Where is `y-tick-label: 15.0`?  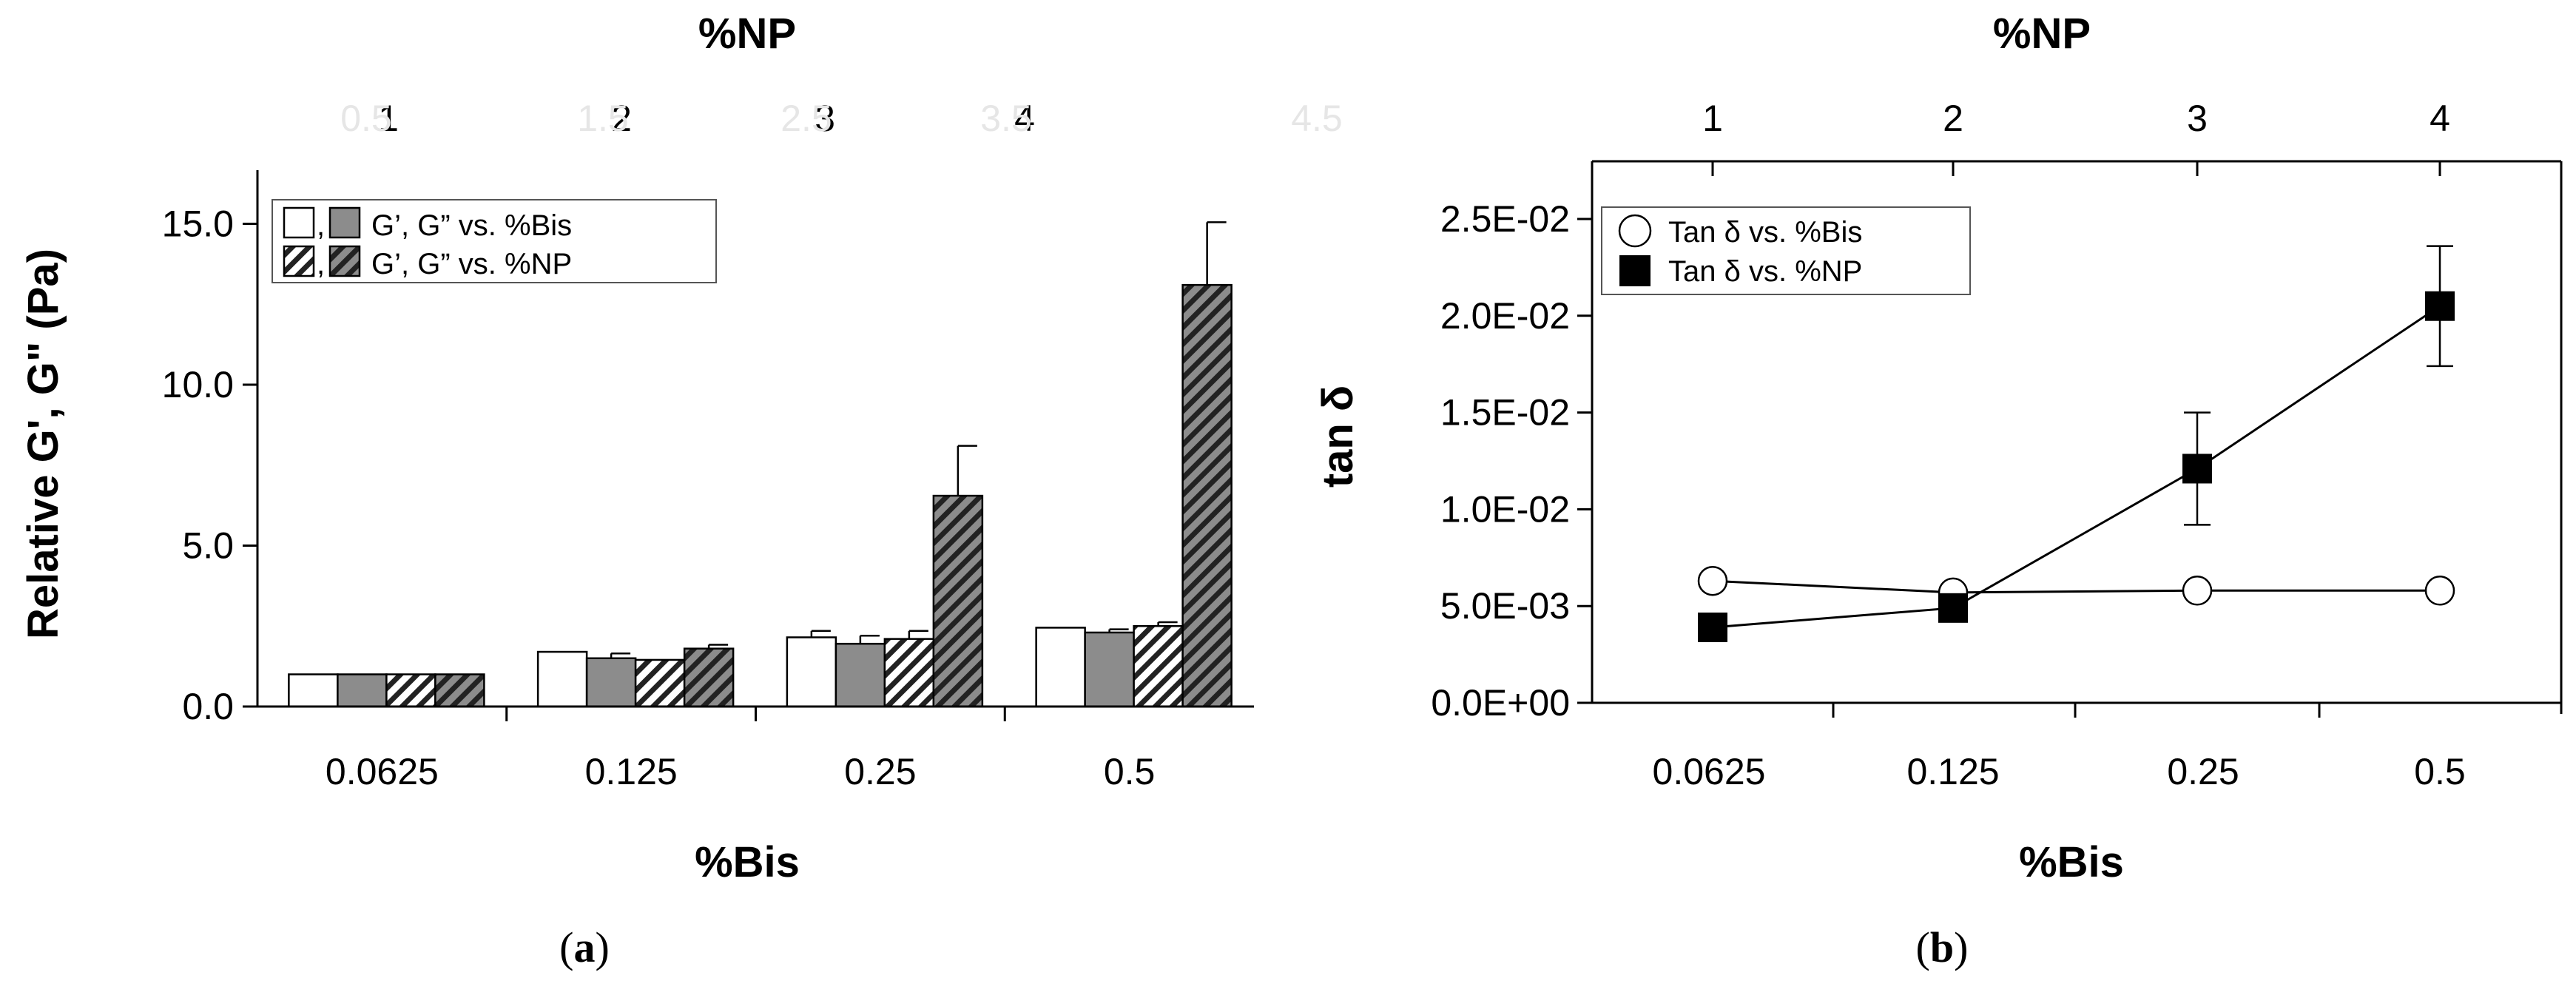
y-tick-label: 15.0 is located at coordinates (198, 224).